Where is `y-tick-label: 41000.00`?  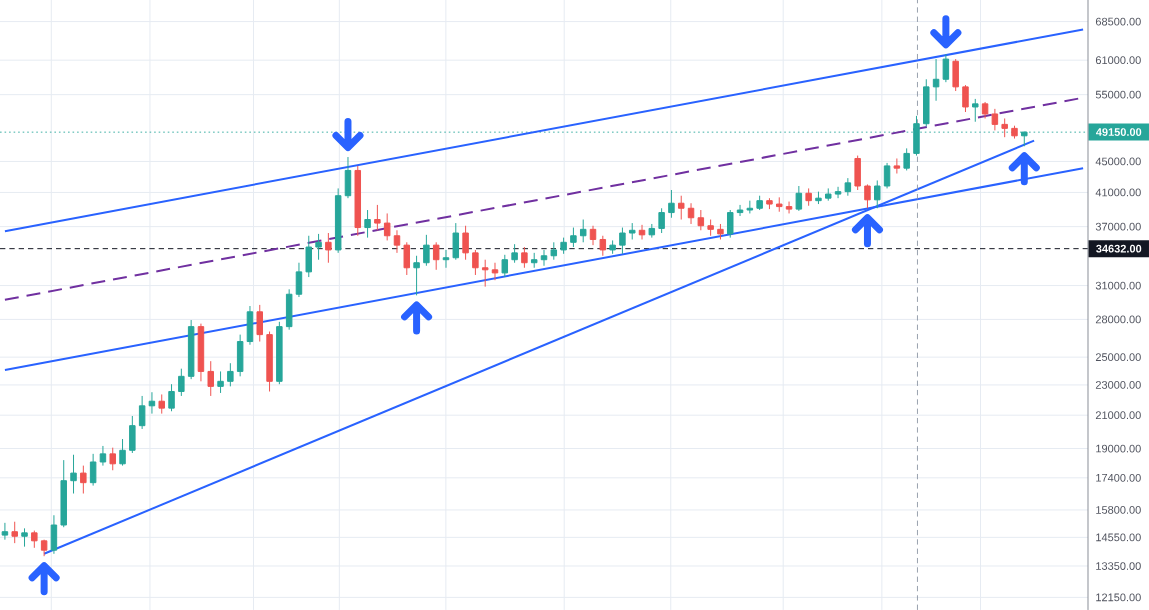
y-tick-label: 41000.00 is located at coordinates (1118, 192).